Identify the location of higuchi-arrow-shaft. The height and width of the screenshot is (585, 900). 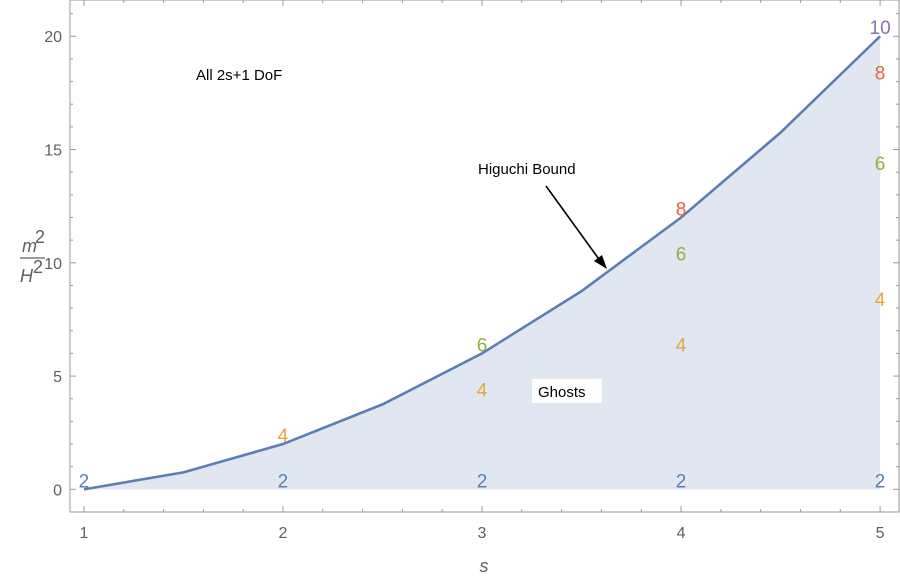
(573, 224).